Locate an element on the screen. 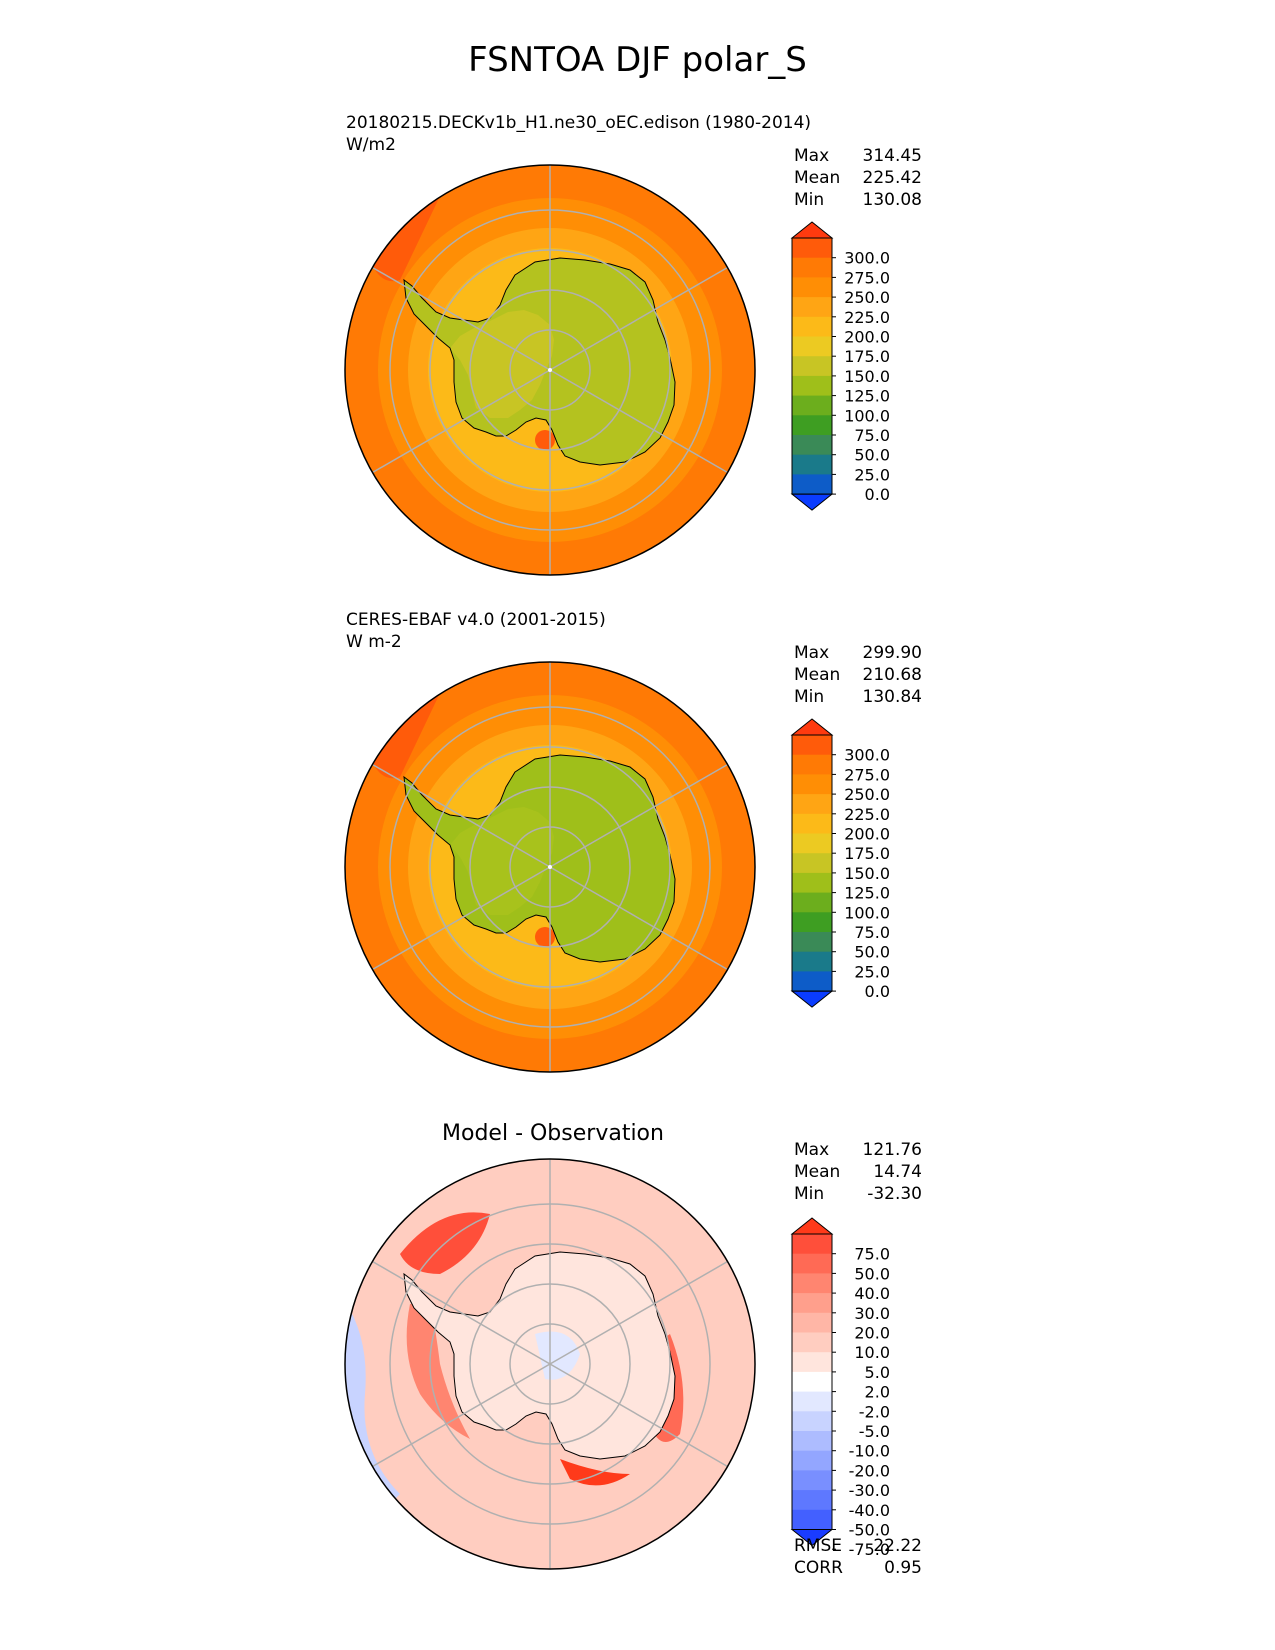 This screenshot has height=1650, width=1275. colorbar-tick-label: 20.0 is located at coordinates (872, 1333).